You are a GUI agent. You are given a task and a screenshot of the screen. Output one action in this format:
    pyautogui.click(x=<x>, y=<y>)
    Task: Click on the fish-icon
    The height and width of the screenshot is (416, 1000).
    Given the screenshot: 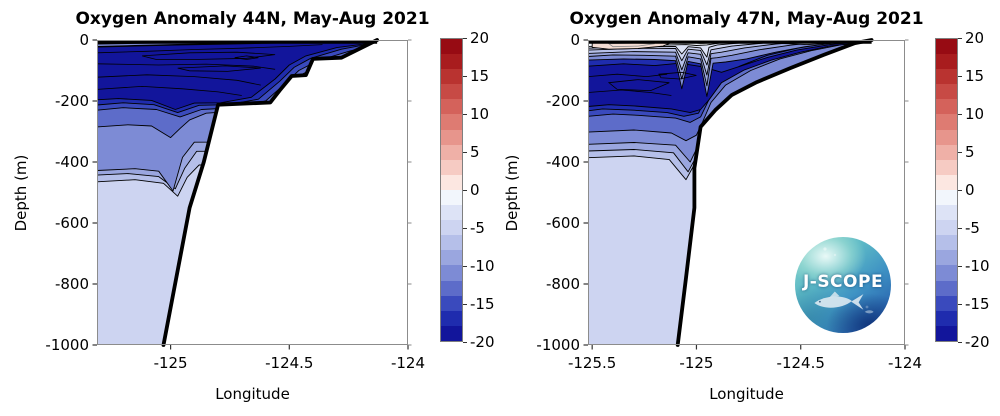 What is the action you would take?
    pyautogui.click(x=844, y=302)
    